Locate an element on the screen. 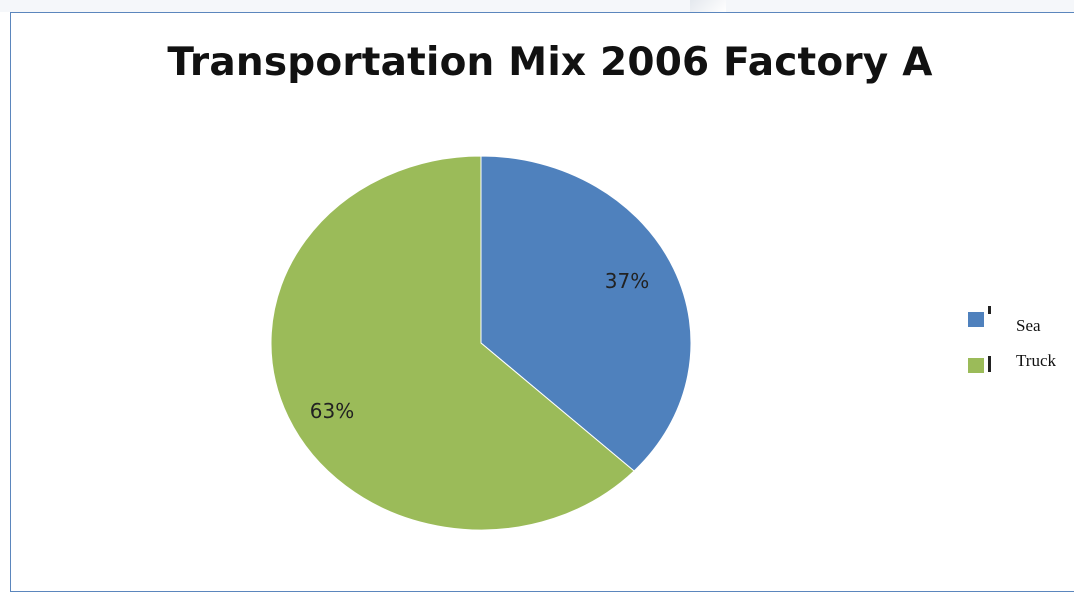 The image size is (1074, 592). legend-swatch-sea is located at coordinates (976, 319).